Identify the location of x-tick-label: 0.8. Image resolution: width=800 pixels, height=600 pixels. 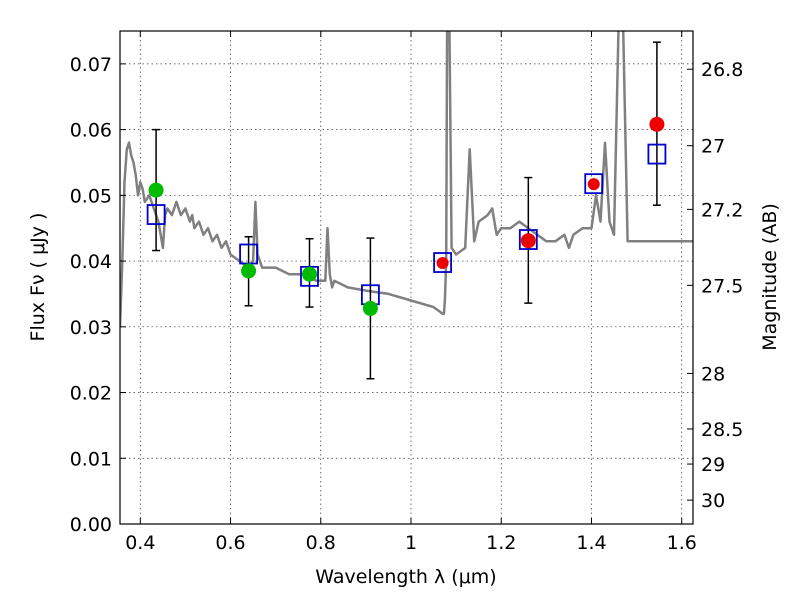
(321, 543).